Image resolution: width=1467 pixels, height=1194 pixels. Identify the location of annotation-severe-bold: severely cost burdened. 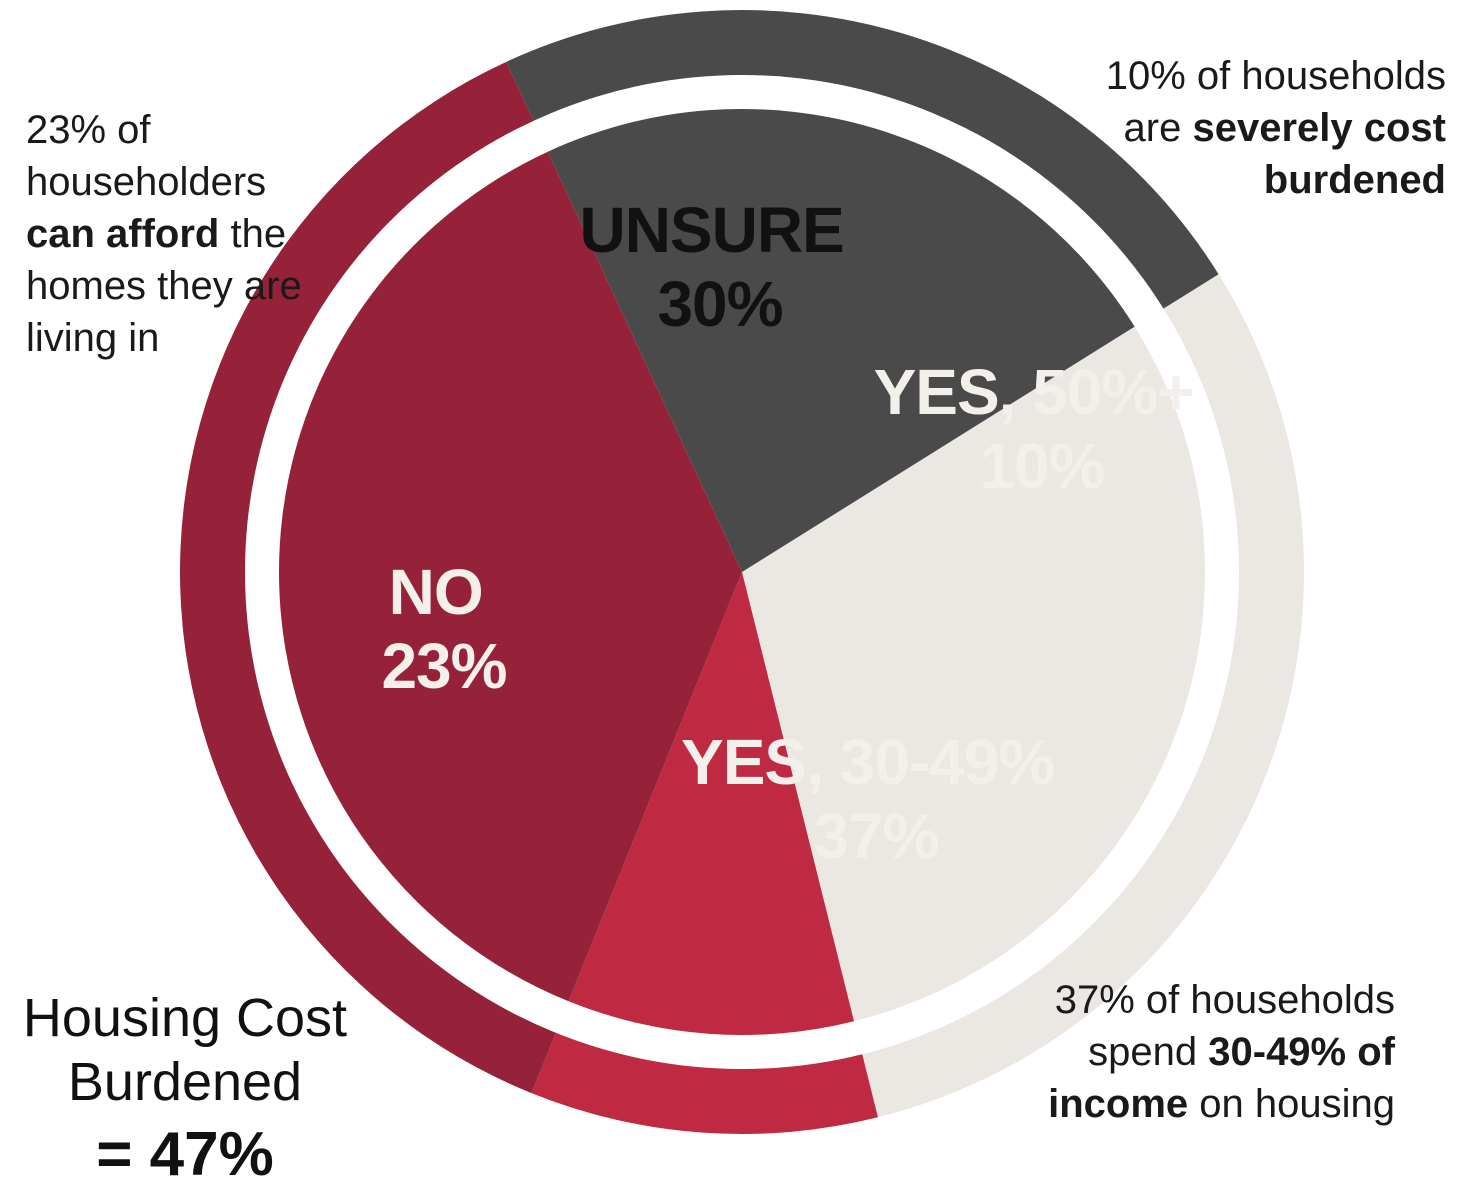
(1319, 154).